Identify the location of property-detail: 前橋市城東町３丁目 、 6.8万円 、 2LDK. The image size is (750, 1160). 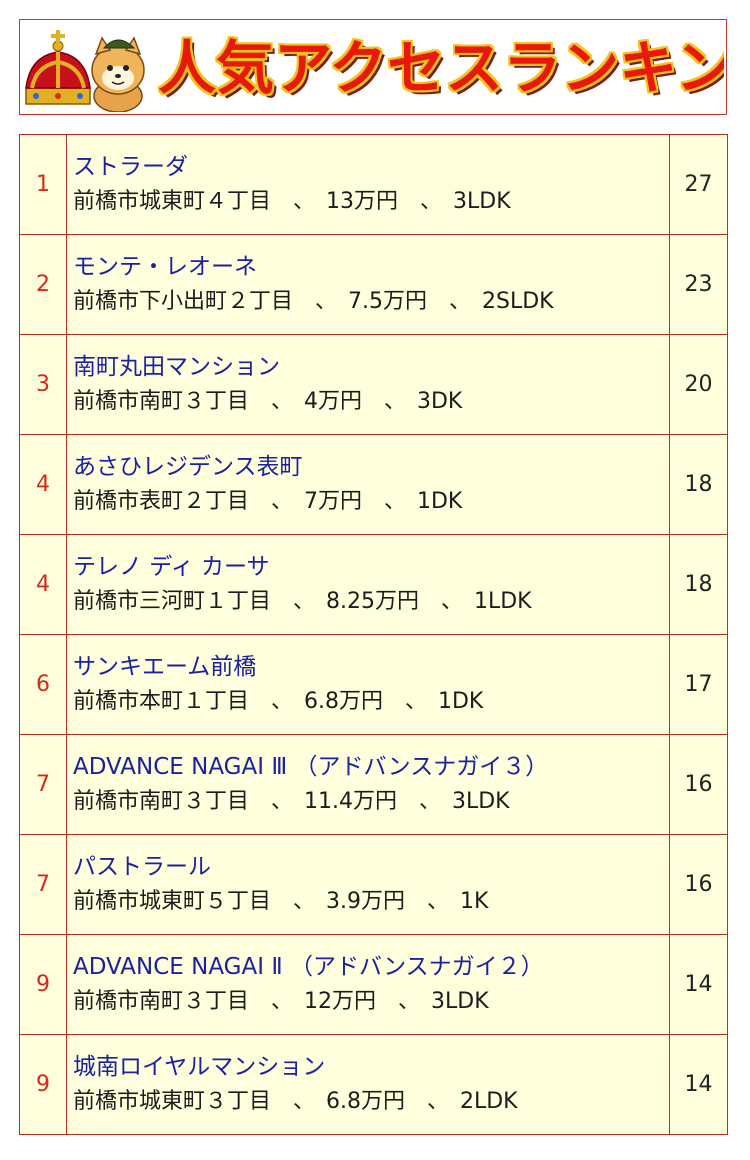
(295, 1101).